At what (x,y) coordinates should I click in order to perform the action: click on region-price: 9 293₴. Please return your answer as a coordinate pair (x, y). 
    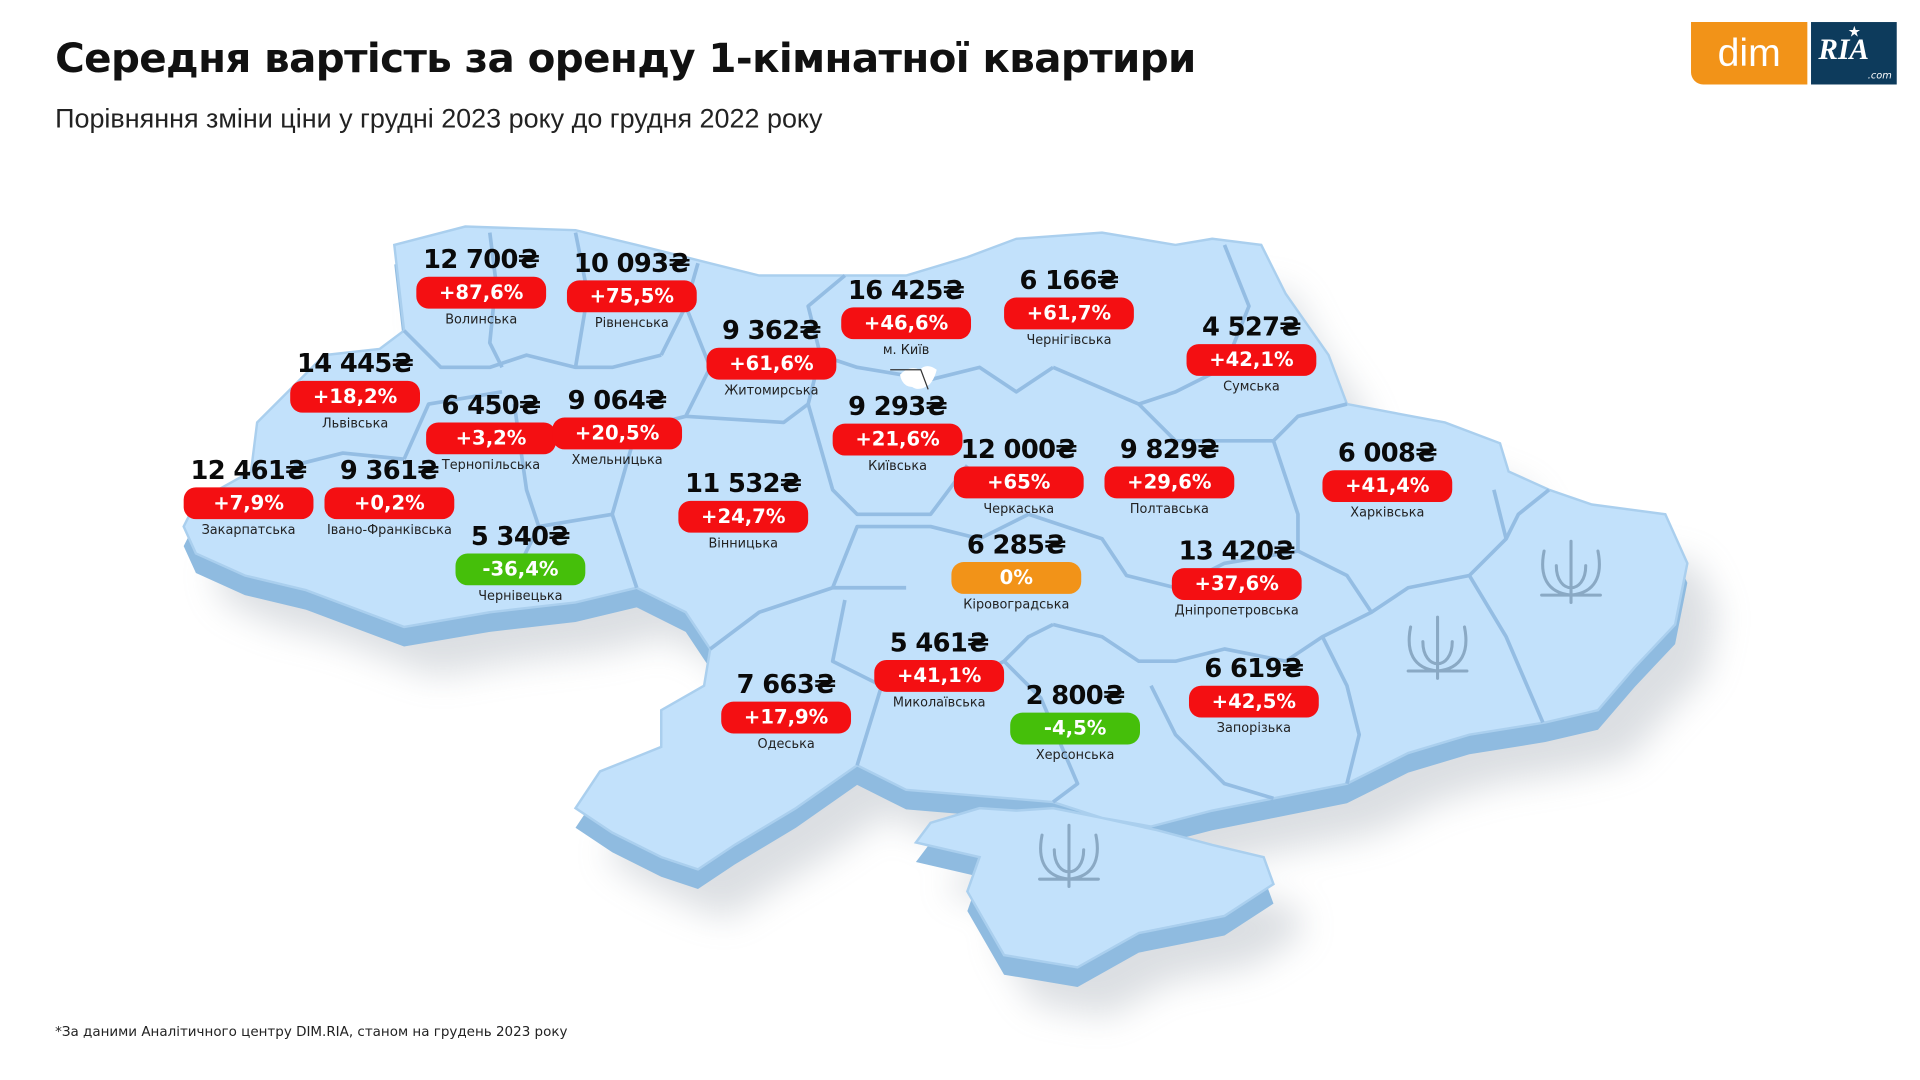
    Looking at the image, I should click on (898, 406).